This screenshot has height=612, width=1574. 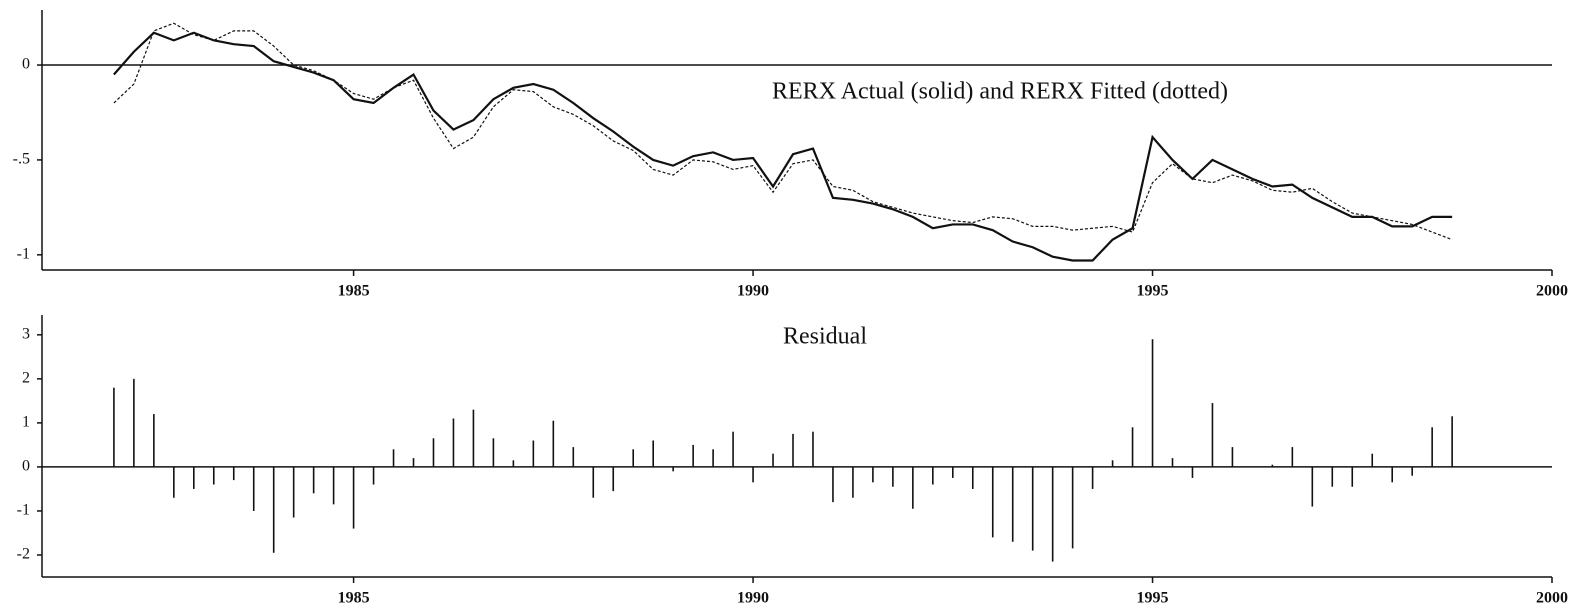 What do you see at coordinates (26, 378) in the screenshot?
I see `y-tick-label: 2` at bounding box center [26, 378].